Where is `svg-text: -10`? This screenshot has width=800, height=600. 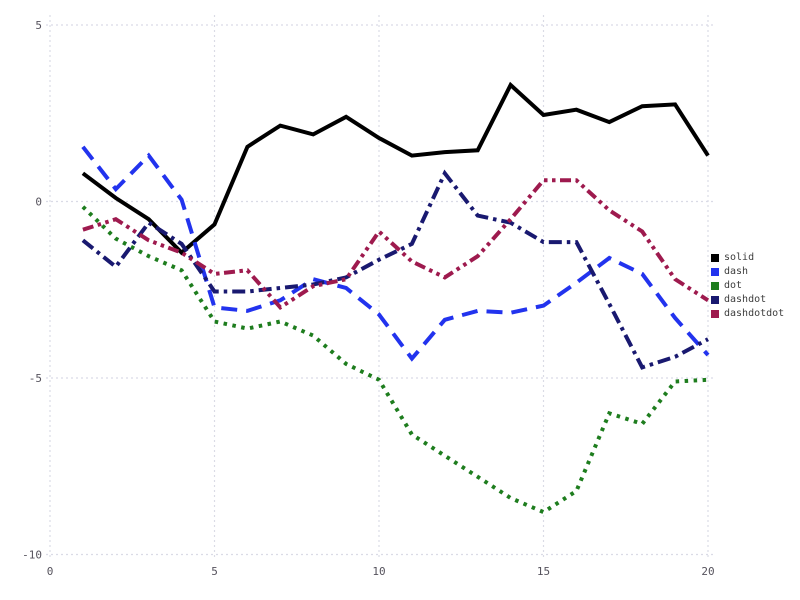
svg-text: -10 is located at coordinates (32, 555).